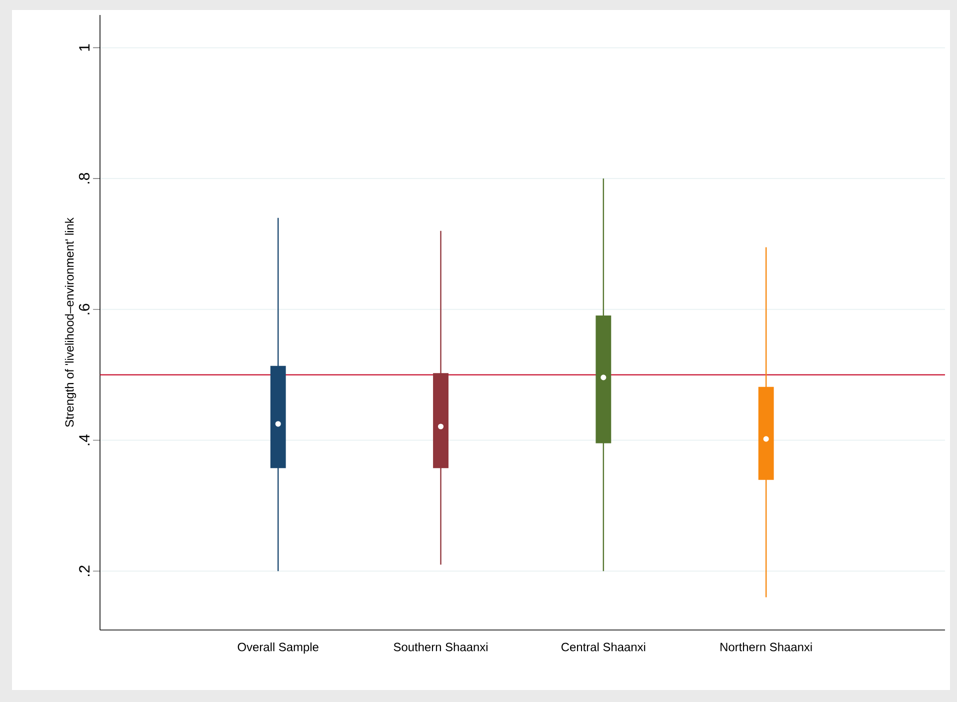 This screenshot has height=702, width=957. I want to click on x-tick-label: Northern Shaanxi, so click(766, 647).